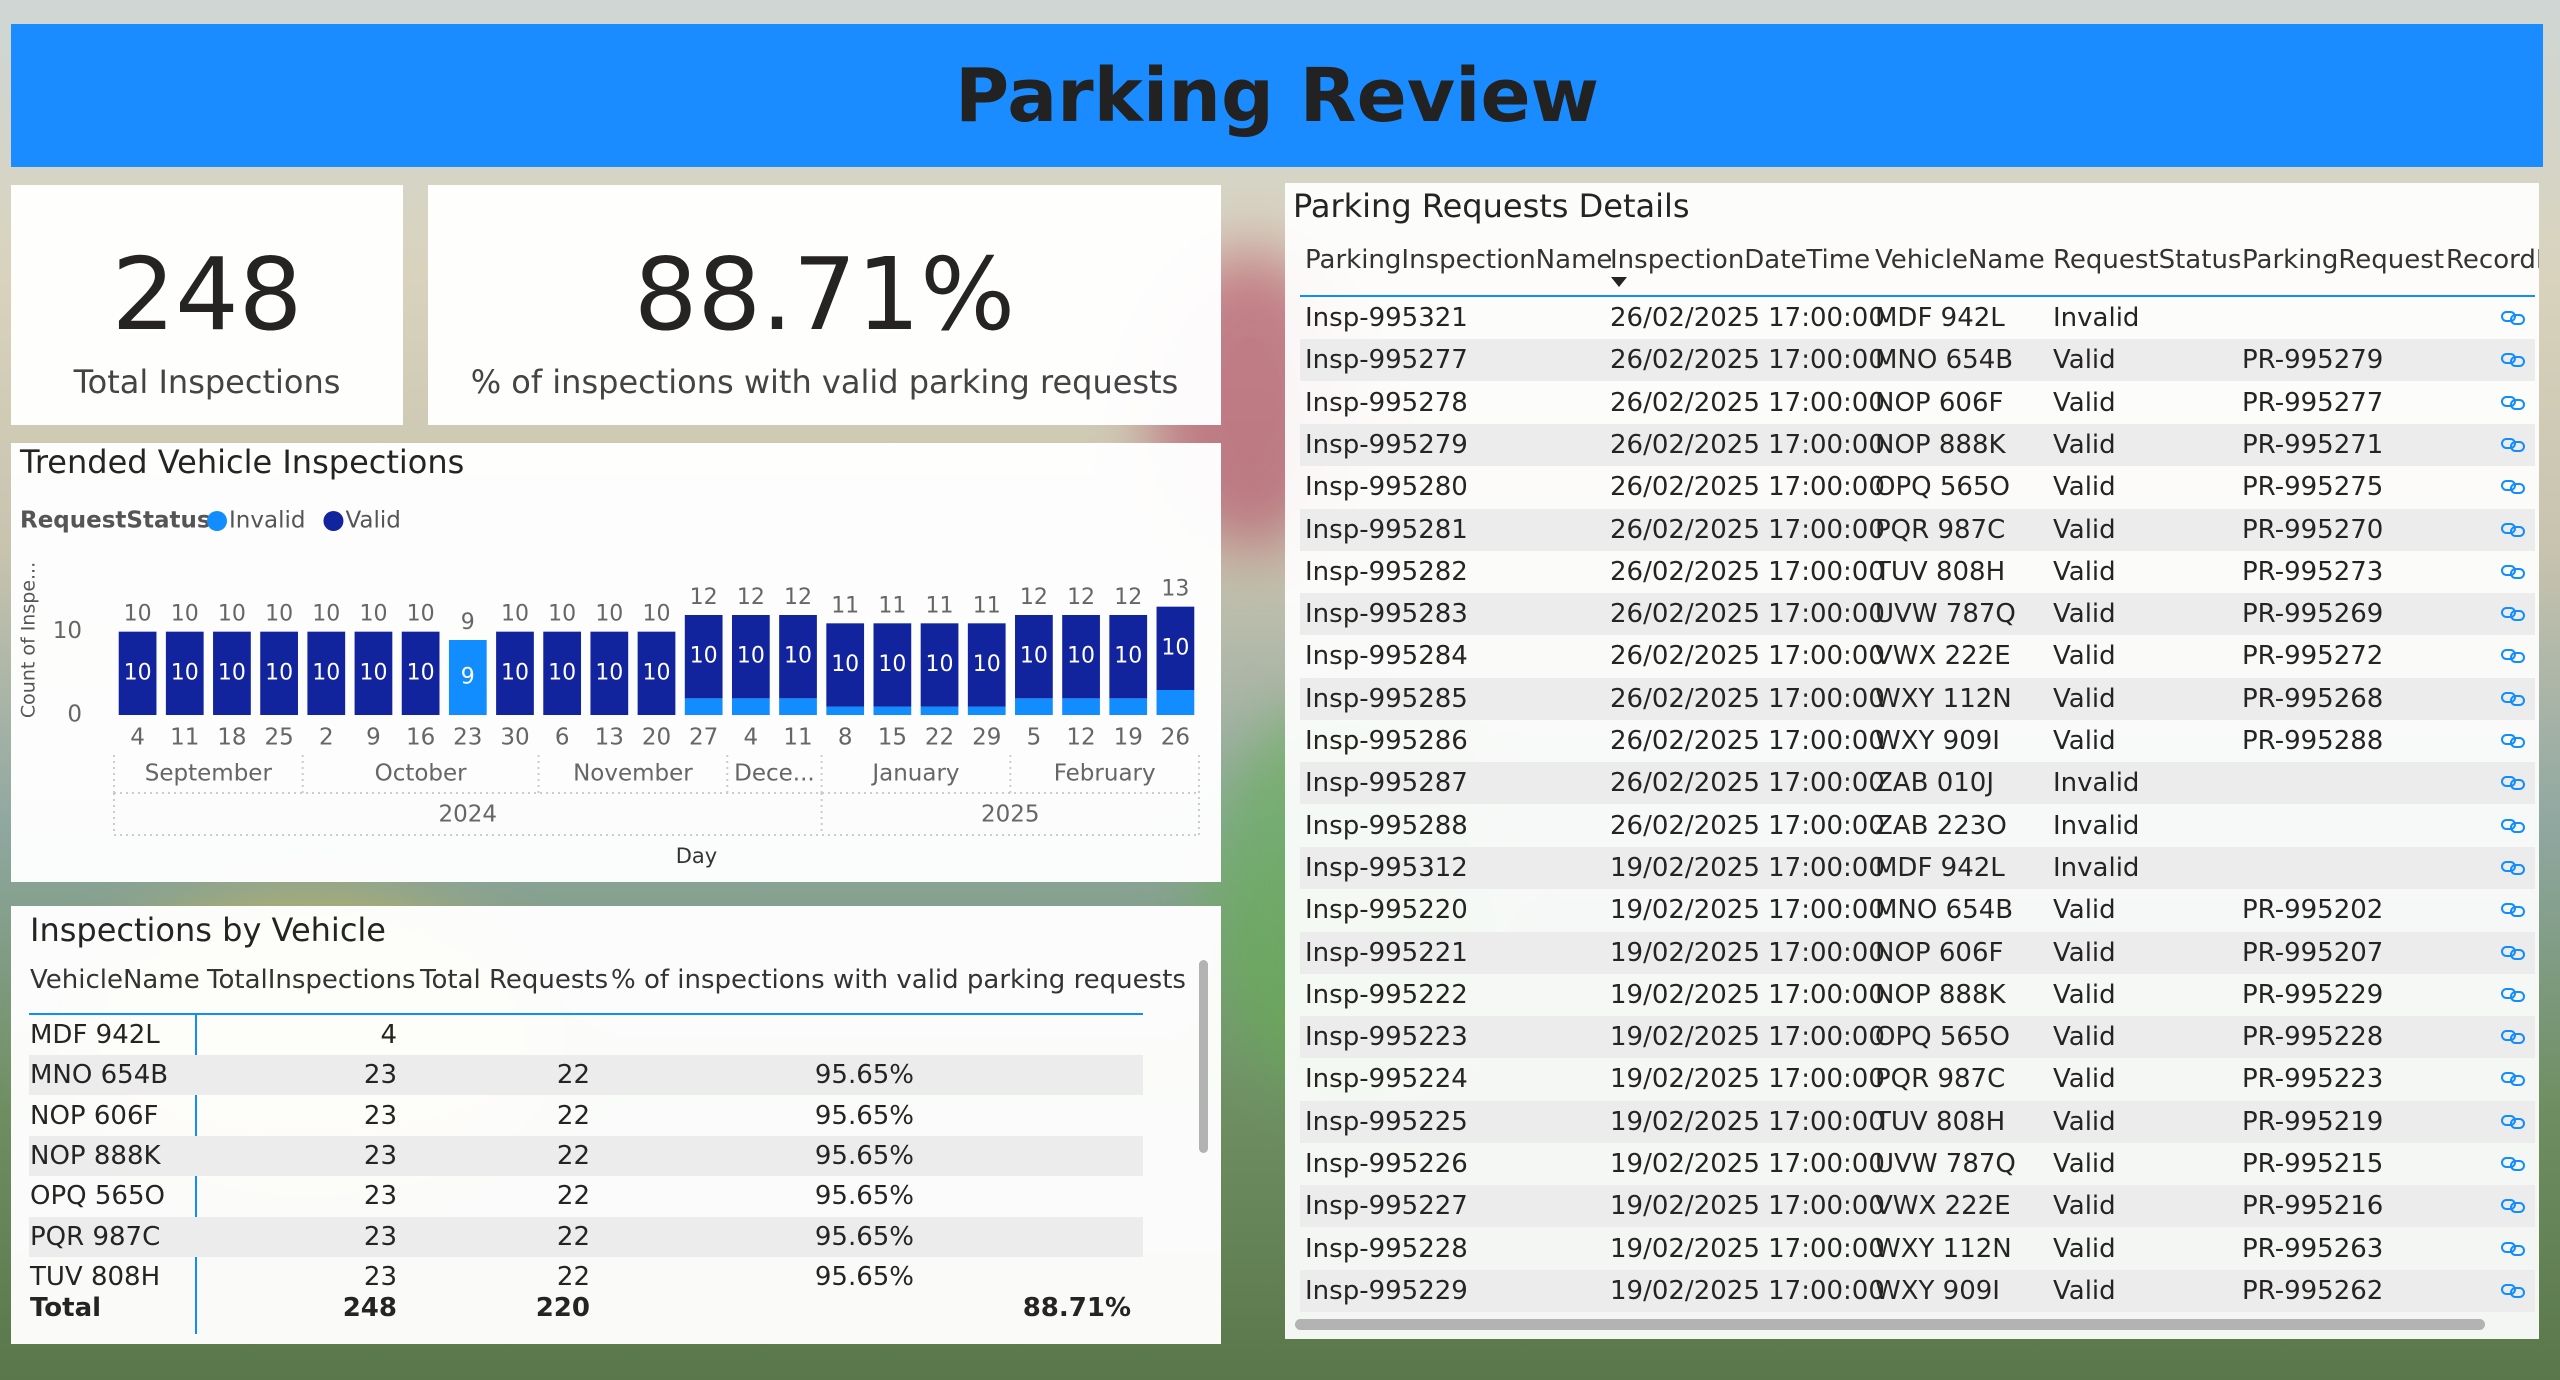 The height and width of the screenshot is (1380, 2560). Describe the element at coordinates (514, 738) in the screenshot. I see `x-tick-label: 30` at that location.